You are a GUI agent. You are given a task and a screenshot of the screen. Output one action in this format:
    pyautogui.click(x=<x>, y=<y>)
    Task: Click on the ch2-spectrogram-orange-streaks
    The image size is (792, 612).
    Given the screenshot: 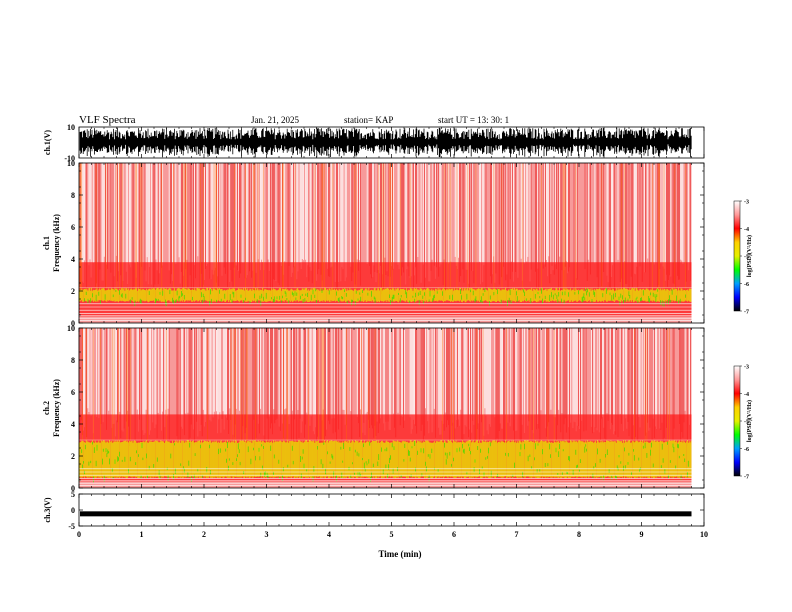 What is the action you would take?
    pyautogui.click(x=376, y=385)
    